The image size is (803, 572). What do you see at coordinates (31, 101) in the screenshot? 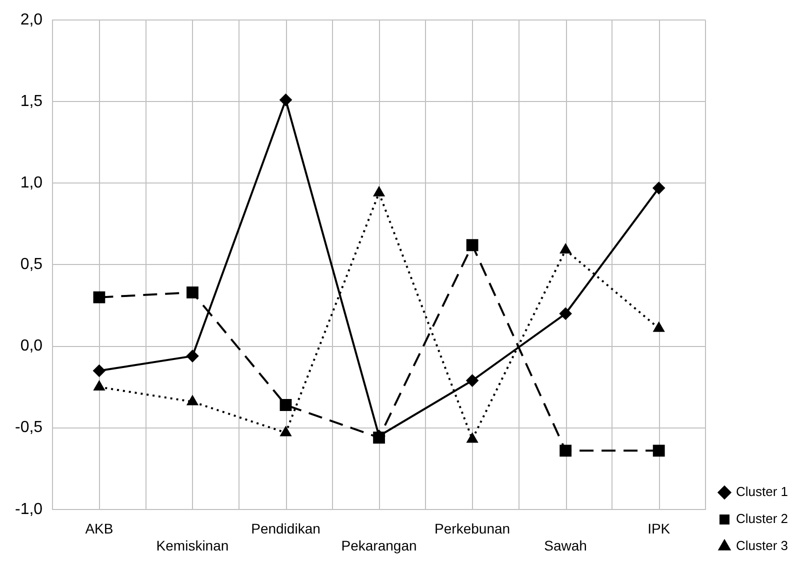
I see `y-tick-label: 1,5` at bounding box center [31, 101].